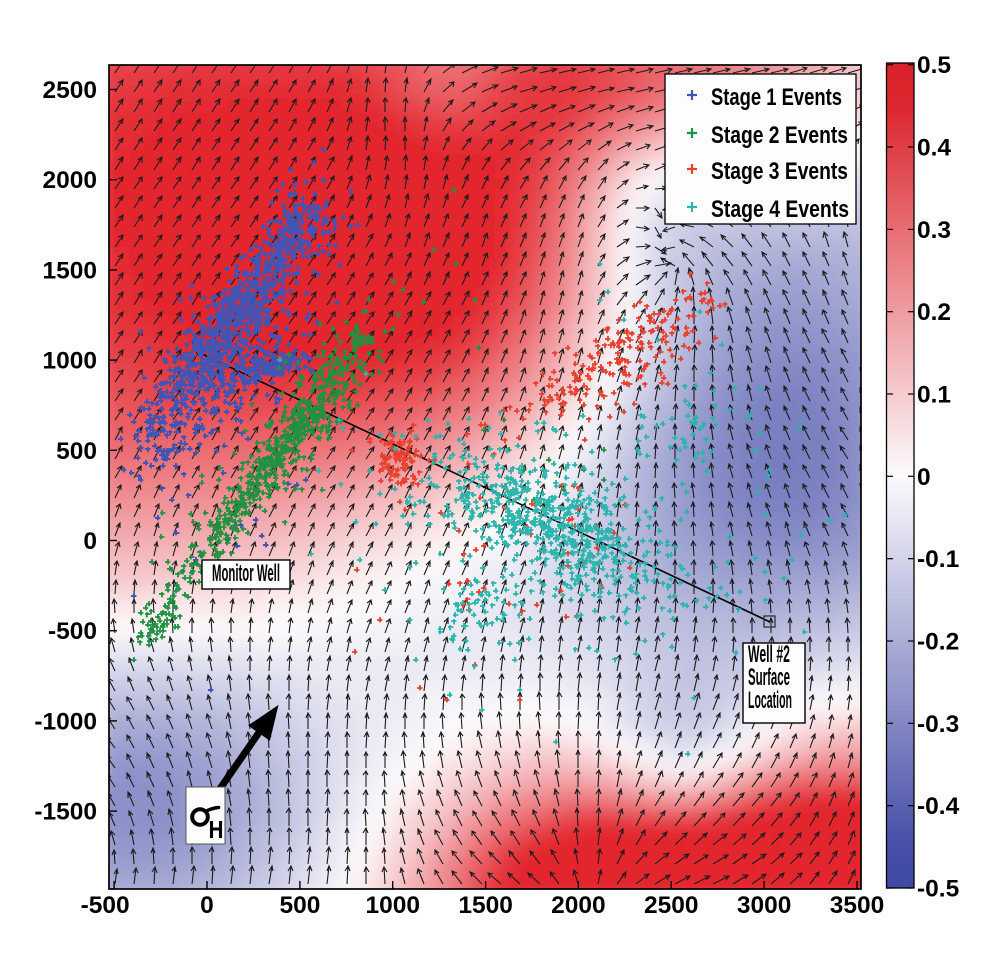  Describe the element at coordinates (938, 642) in the screenshot. I see `svg-text: -0.2` at that location.